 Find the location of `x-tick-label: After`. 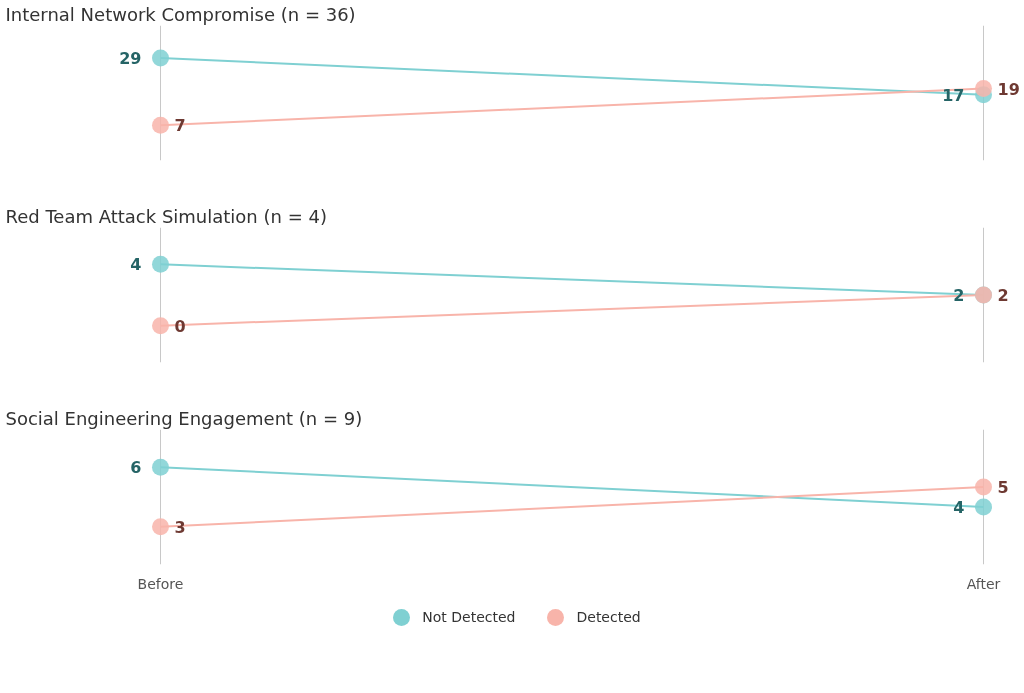

x-tick-label: After is located at coordinates (983, 583).